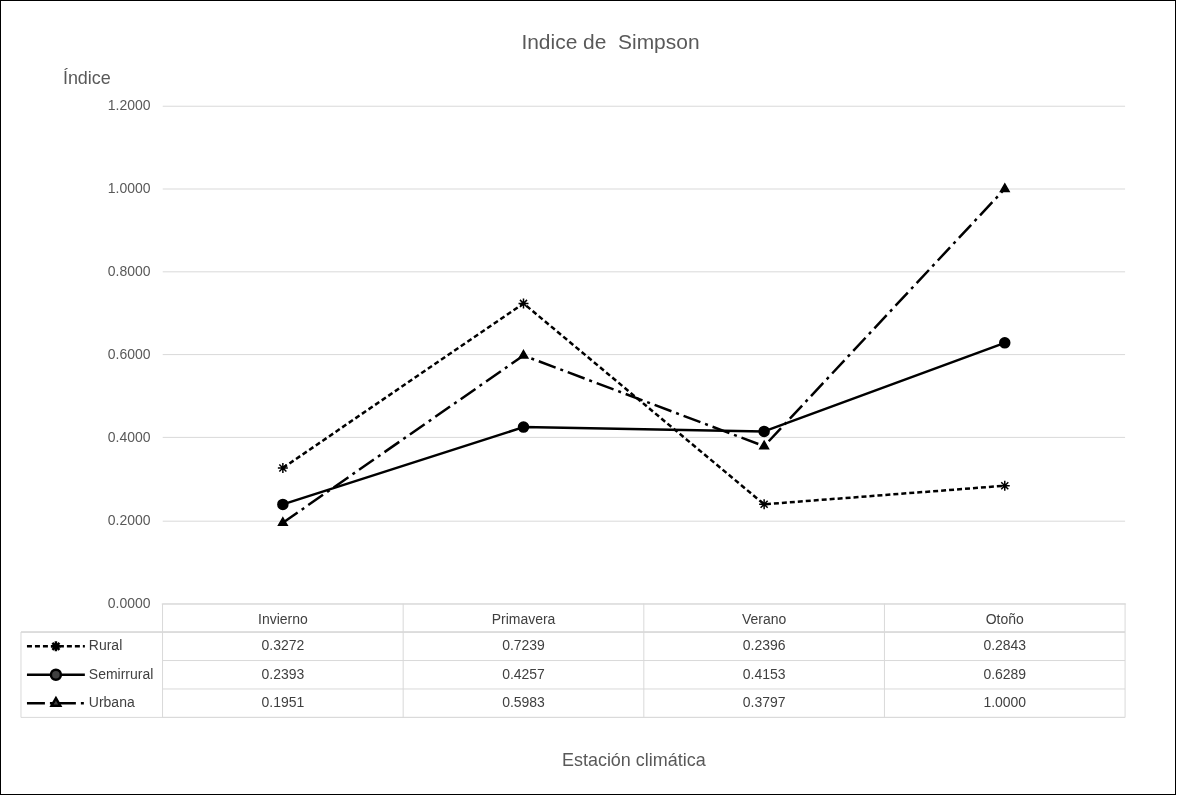 The height and width of the screenshot is (797, 1178). Describe the element at coordinates (524, 702) in the screenshot. I see `data-label: 0.5983` at that location.